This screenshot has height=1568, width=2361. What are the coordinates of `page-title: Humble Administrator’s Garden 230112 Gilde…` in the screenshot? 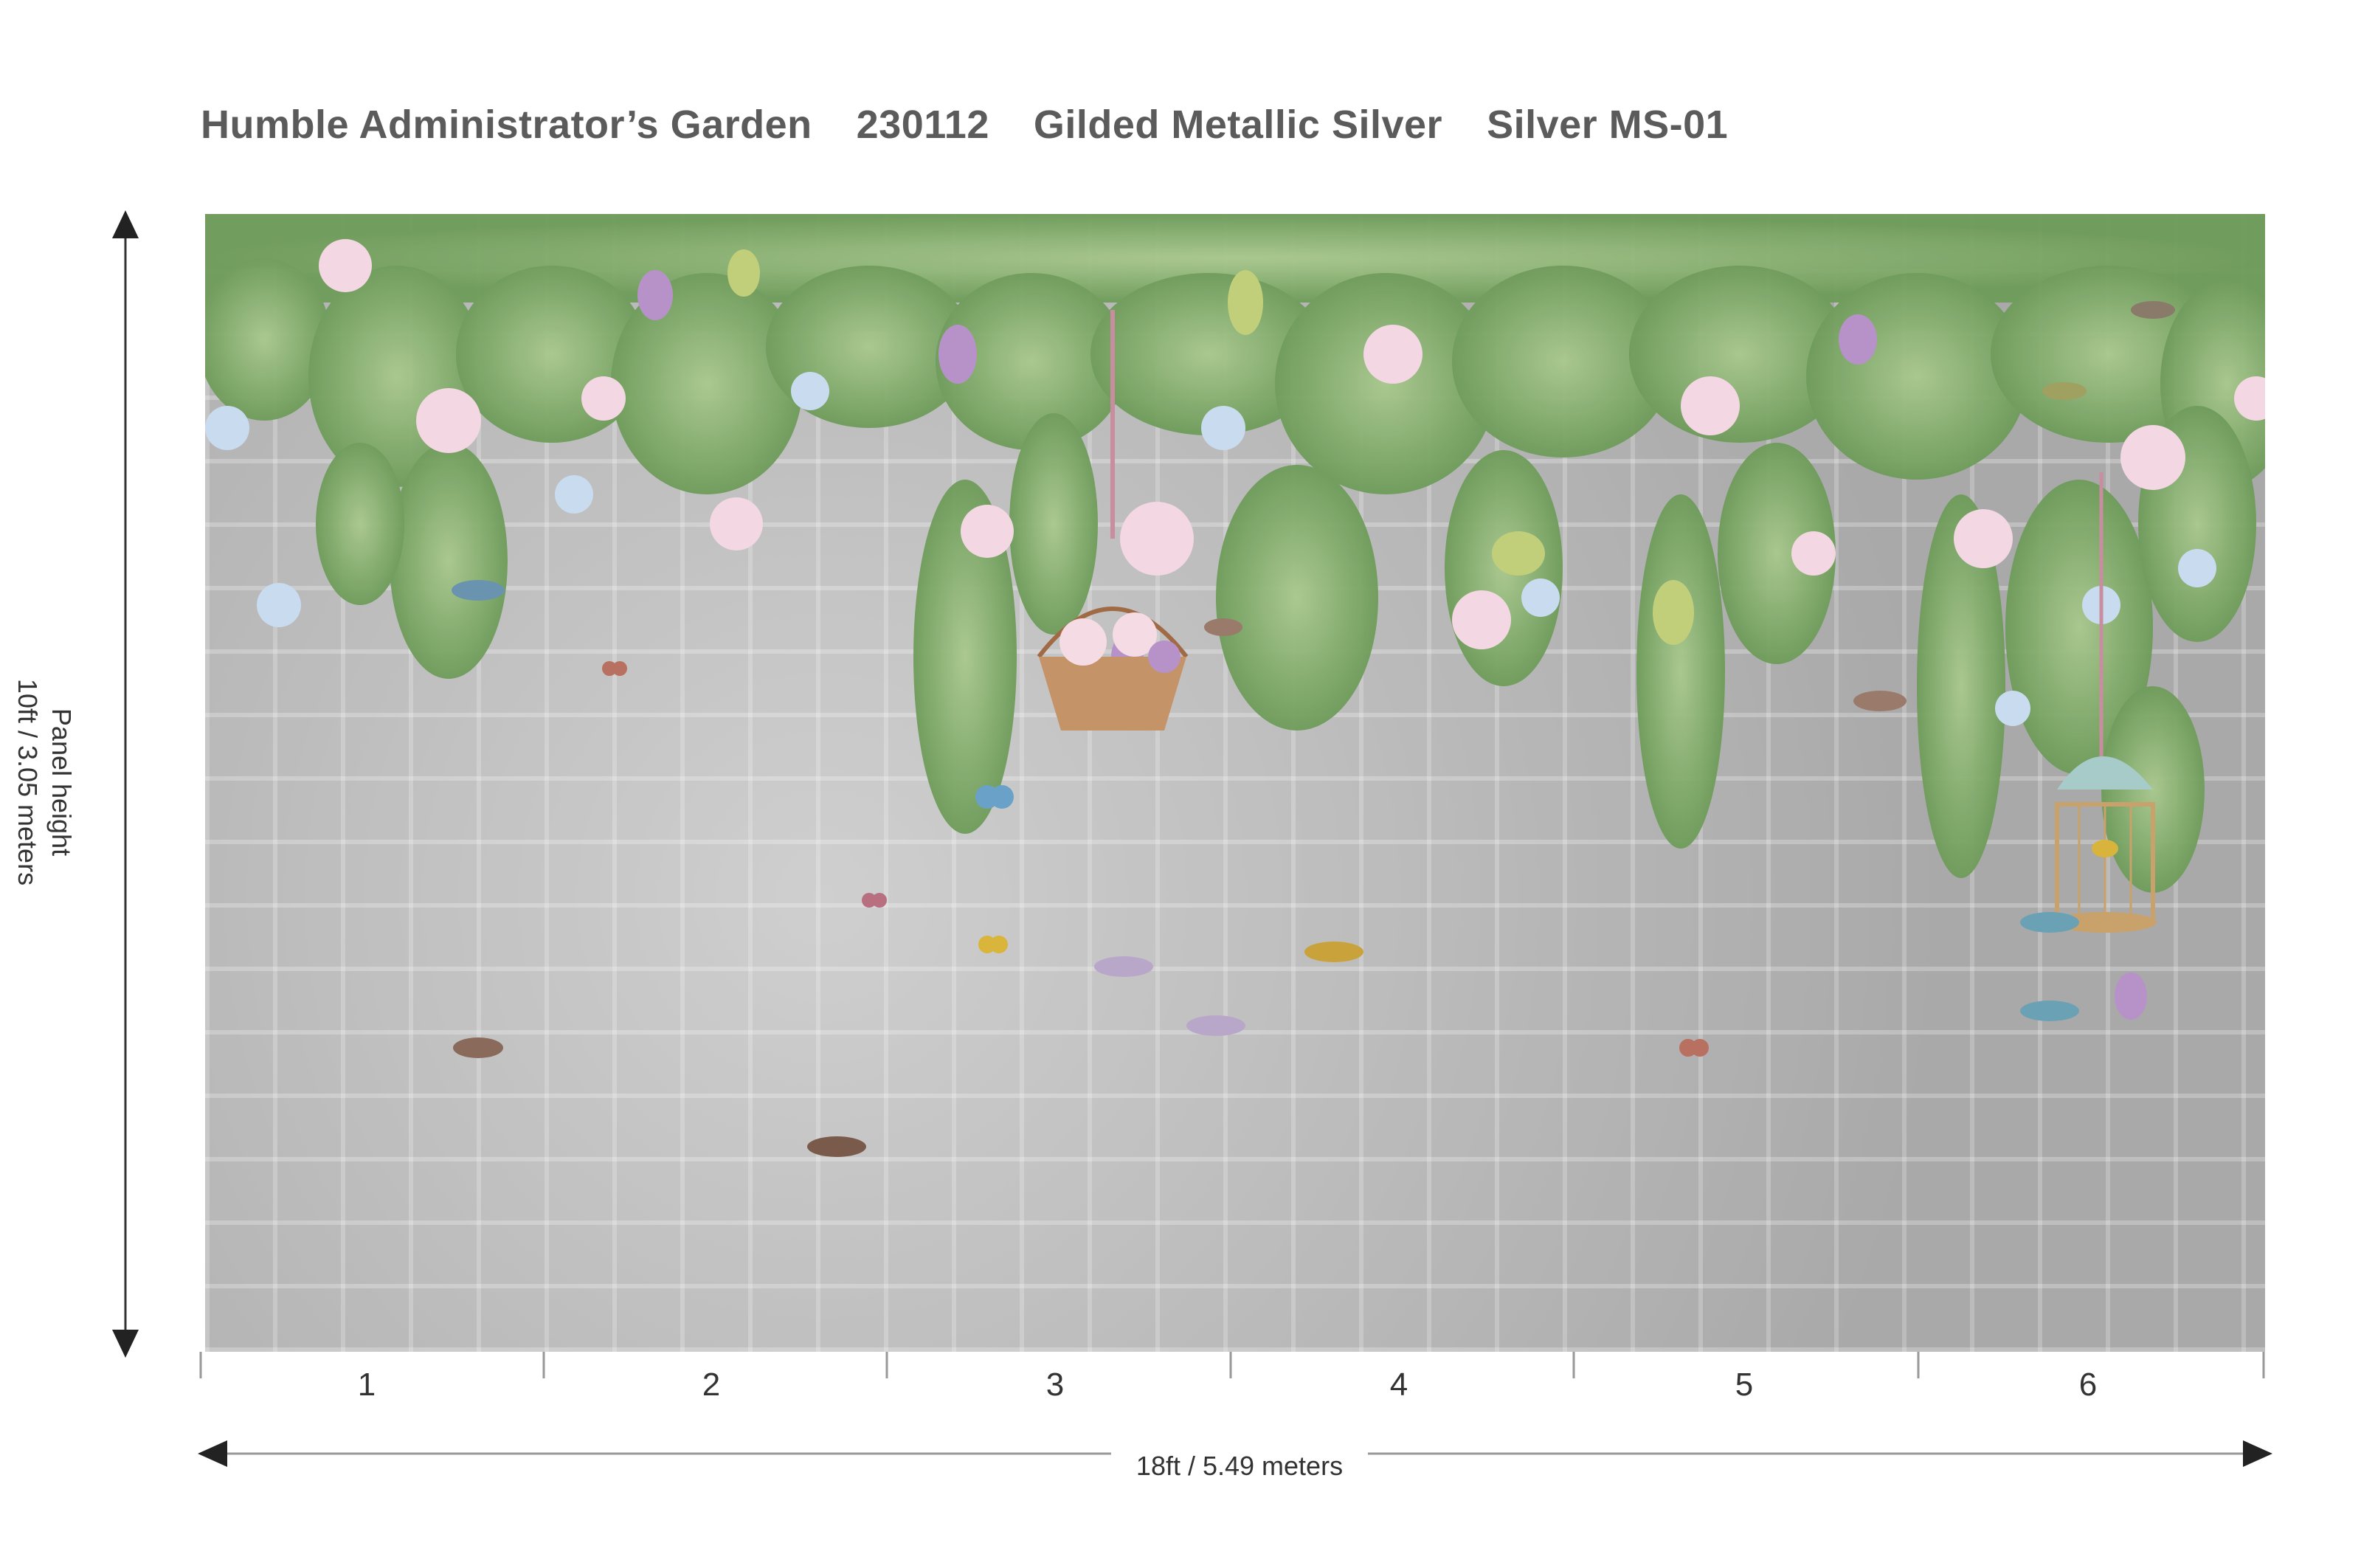 It's located at (986, 125).